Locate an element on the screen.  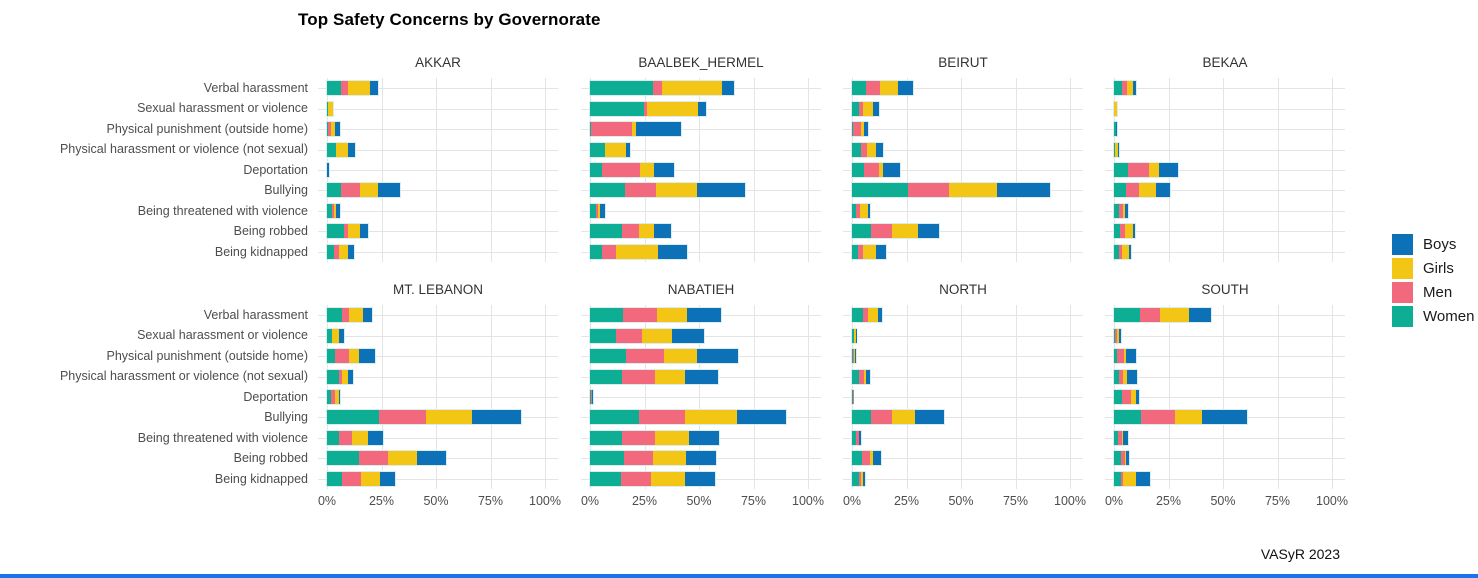
x-axis-tick-label: 50% is located at coordinates (1223, 501).